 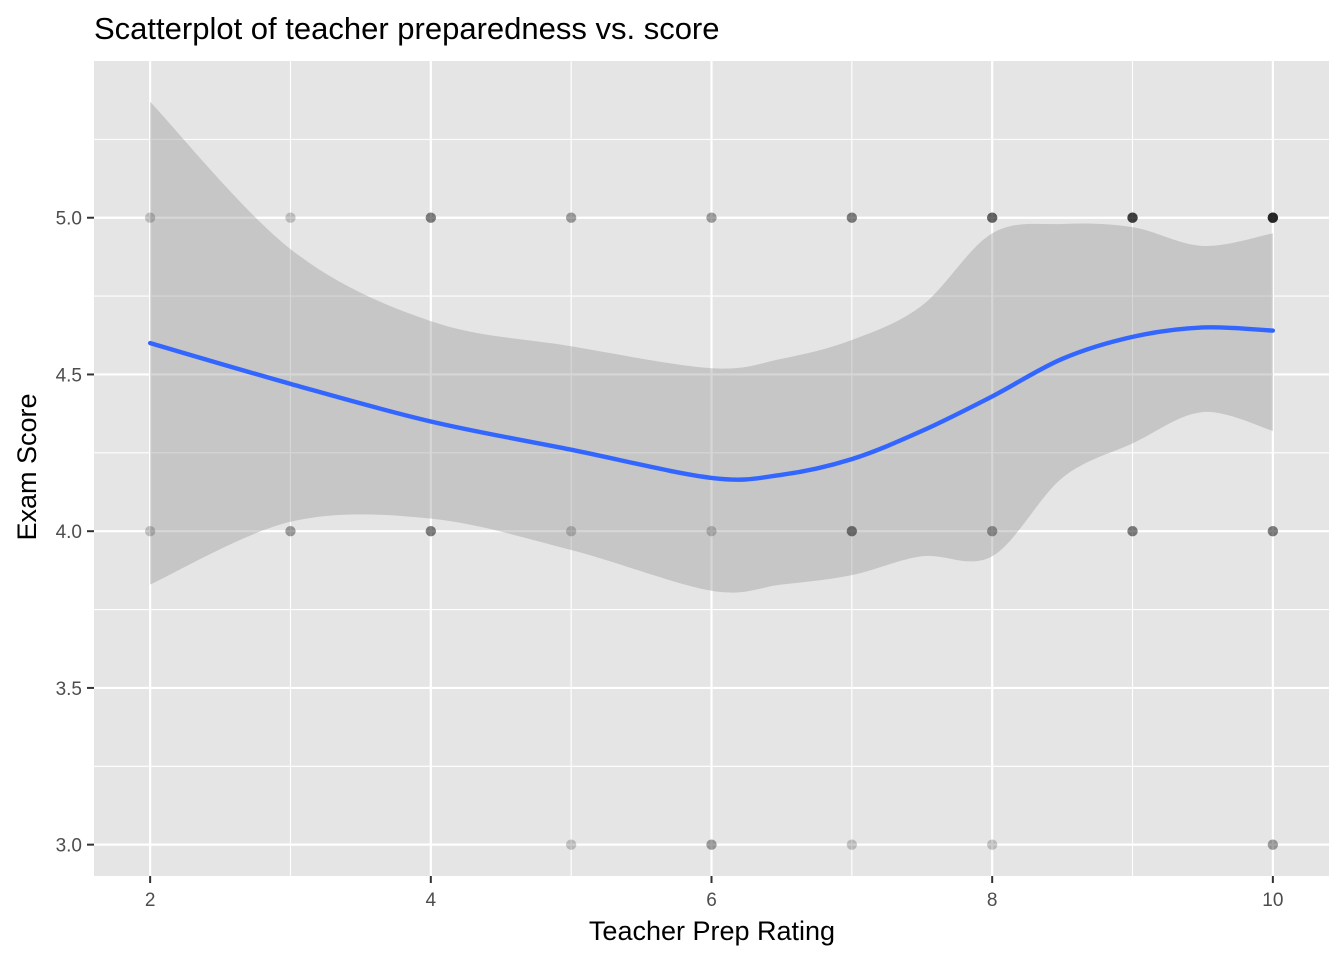 I want to click on x-tick-label: 4, so click(x=431, y=900).